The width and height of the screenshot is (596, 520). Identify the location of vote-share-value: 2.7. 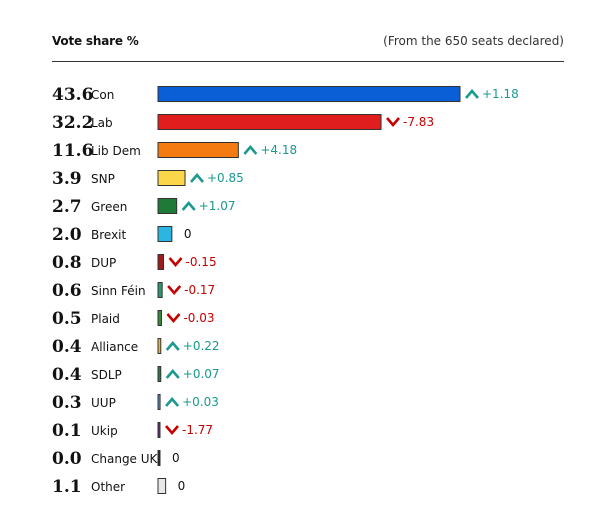
(67, 207).